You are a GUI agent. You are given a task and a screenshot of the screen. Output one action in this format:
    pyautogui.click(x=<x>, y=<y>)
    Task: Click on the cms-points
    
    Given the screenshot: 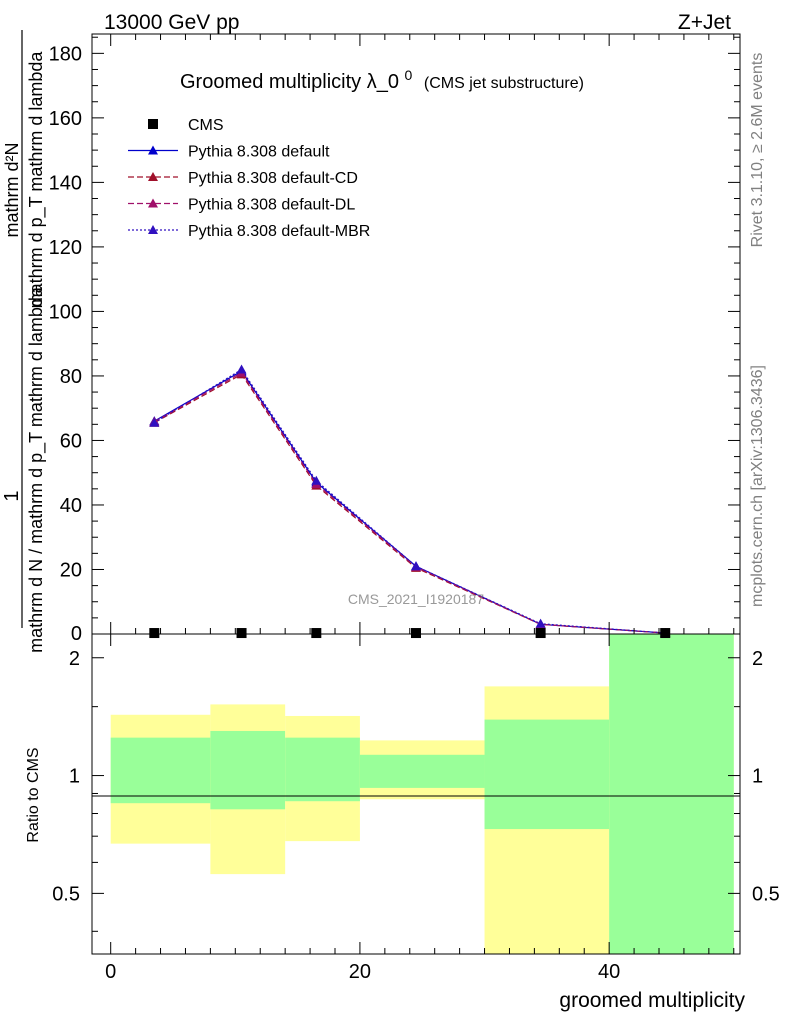 What is the action you would take?
    pyautogui.click(x=410, y=633)
    